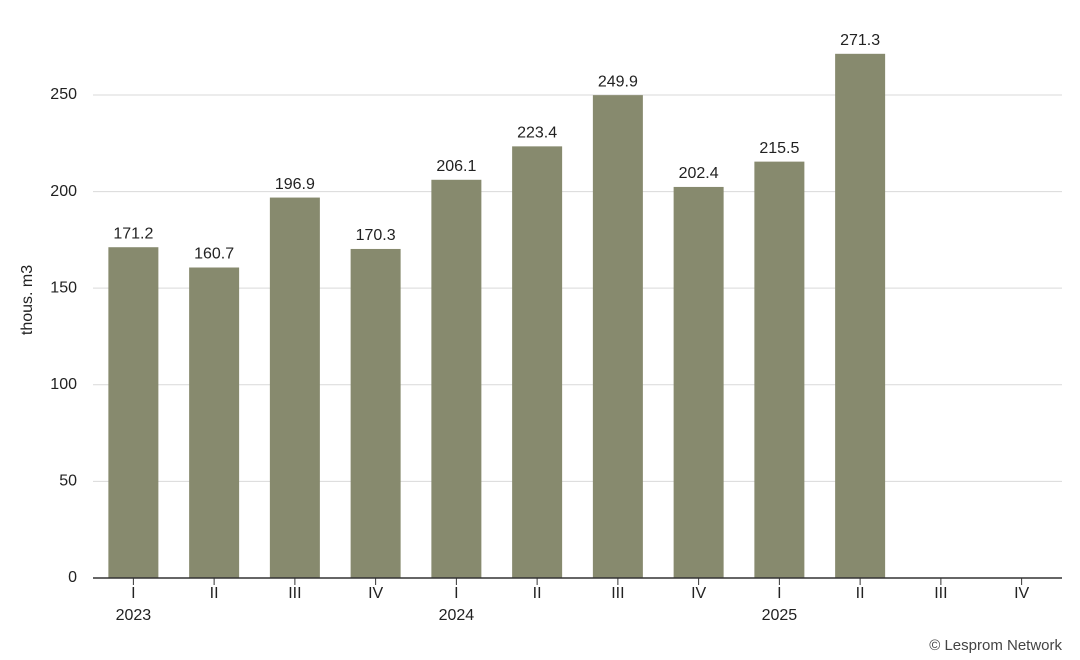 This screenshot has width=1080, height=660. Describe the element at coordinates (618, 81) in the screenshot. I see `value-label: 249.9` at that location.